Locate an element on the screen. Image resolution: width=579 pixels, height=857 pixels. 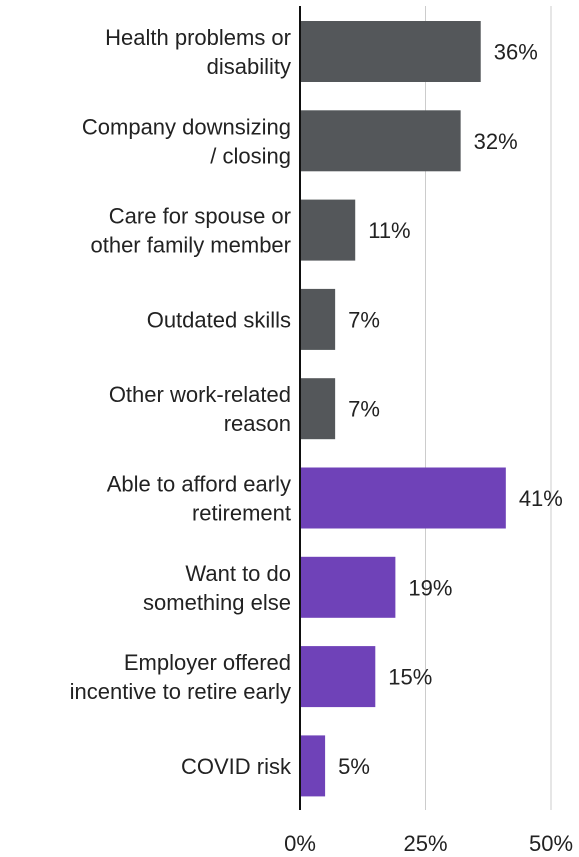
value-label-3: 7% is located at coordinates (364, 319).